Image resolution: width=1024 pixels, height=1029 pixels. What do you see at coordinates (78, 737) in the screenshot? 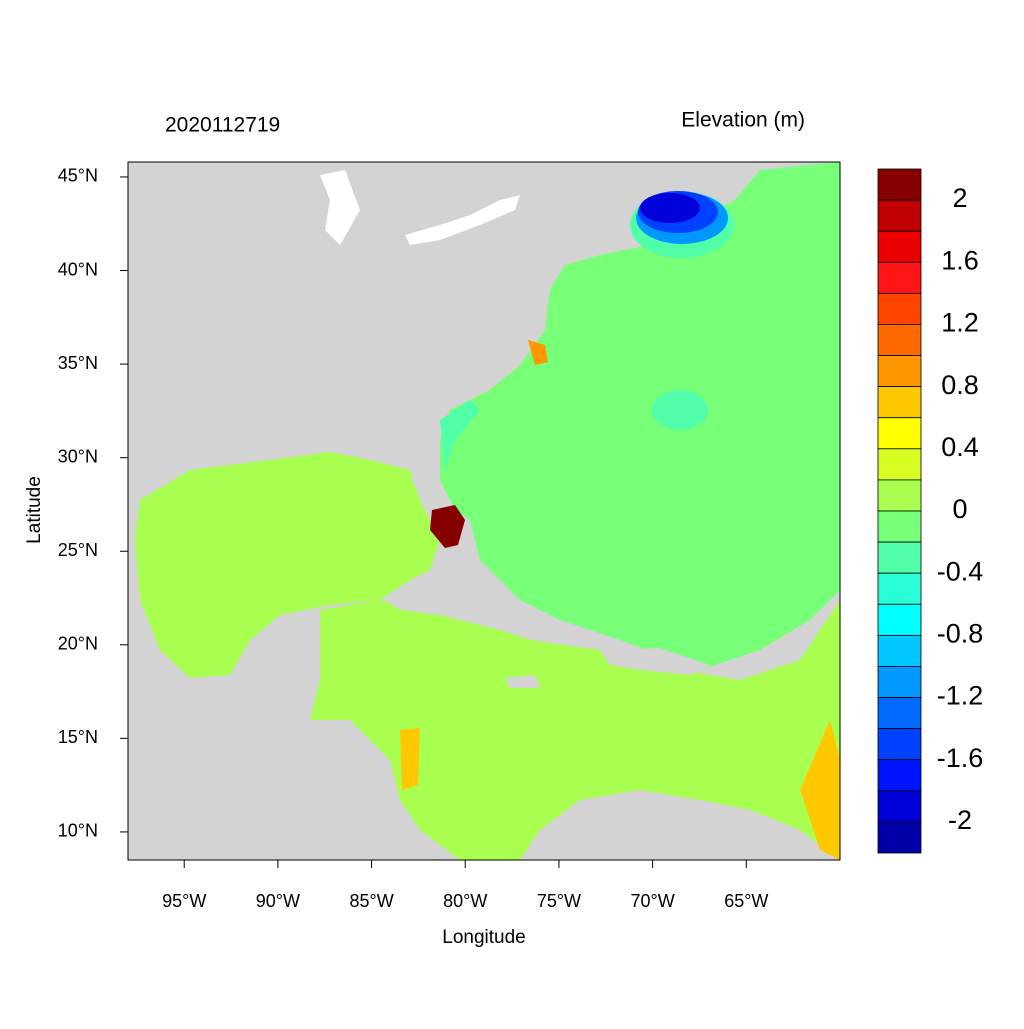
I see `y-tick-label: 15°N` at bounding box center [78, 737].